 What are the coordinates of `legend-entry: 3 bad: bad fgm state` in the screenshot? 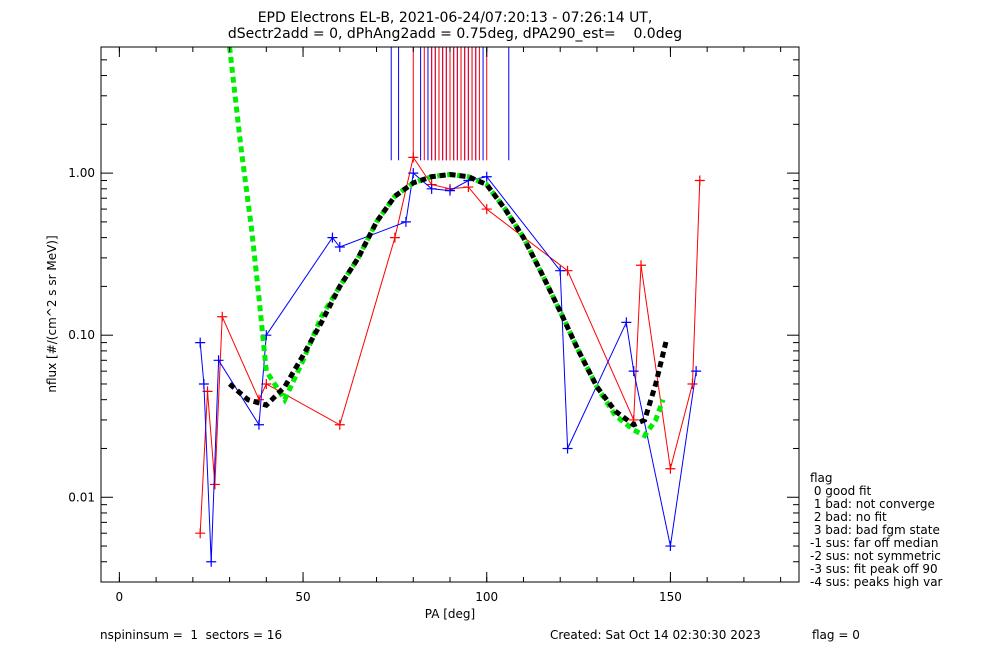 It's located at (875, 530).